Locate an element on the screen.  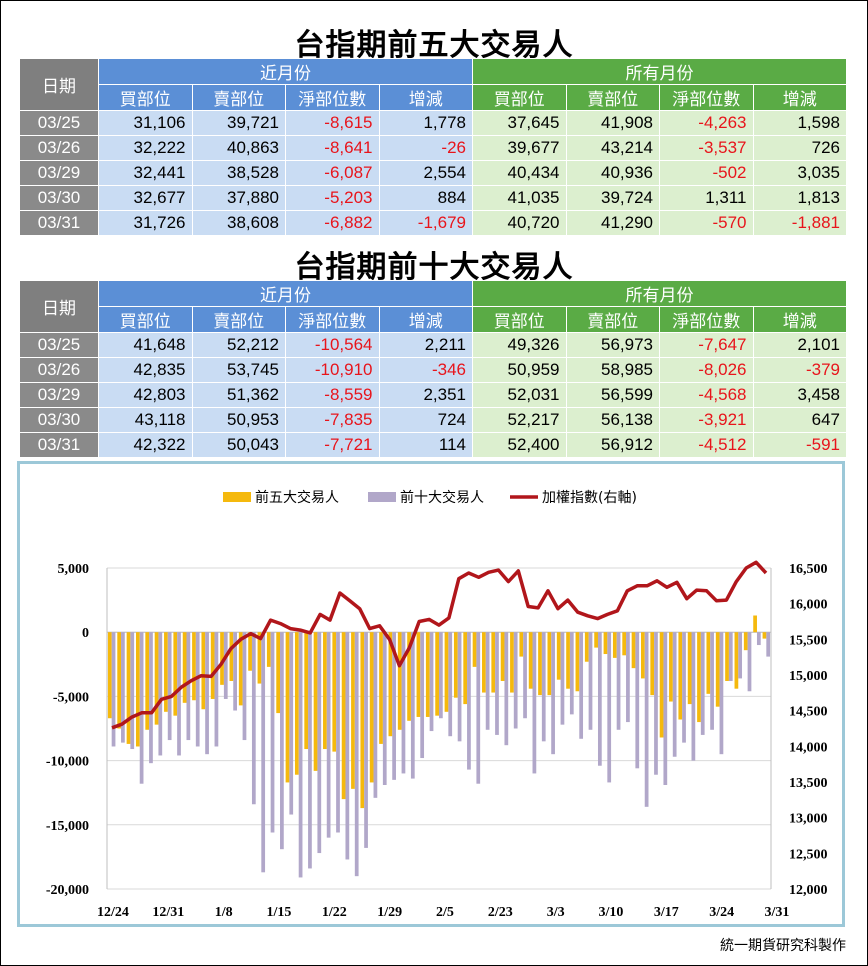
near-month-header: 近月份 is located at coordinates (285, 71).